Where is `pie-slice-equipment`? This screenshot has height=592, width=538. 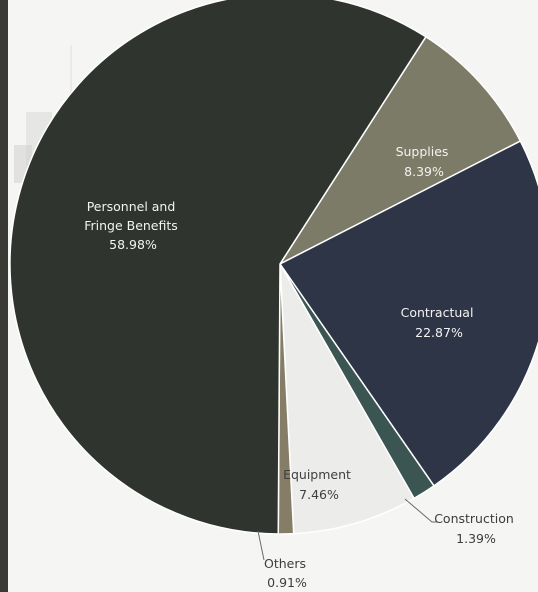 pie-slice-equipment is located at coordinates (347, 399).